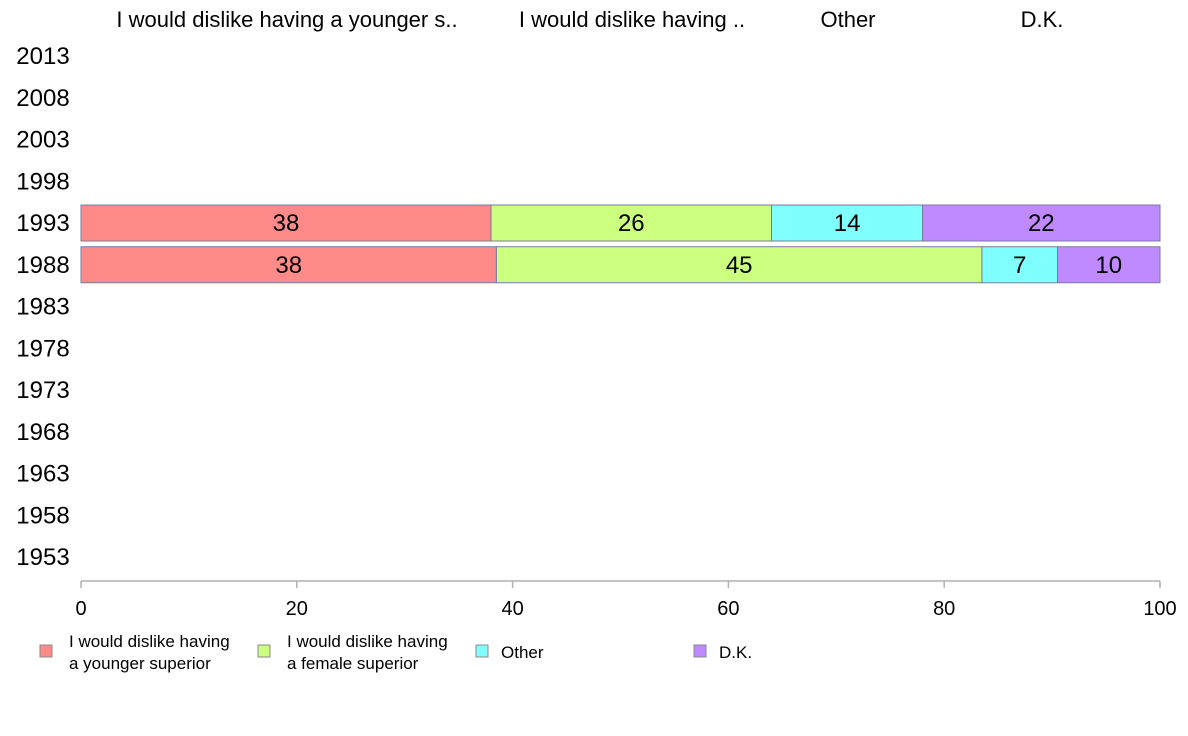 Image resolution: width=1188 pixels, height=736 pixels. I want to click on year-label-1993: 1993, so click(42, 223).